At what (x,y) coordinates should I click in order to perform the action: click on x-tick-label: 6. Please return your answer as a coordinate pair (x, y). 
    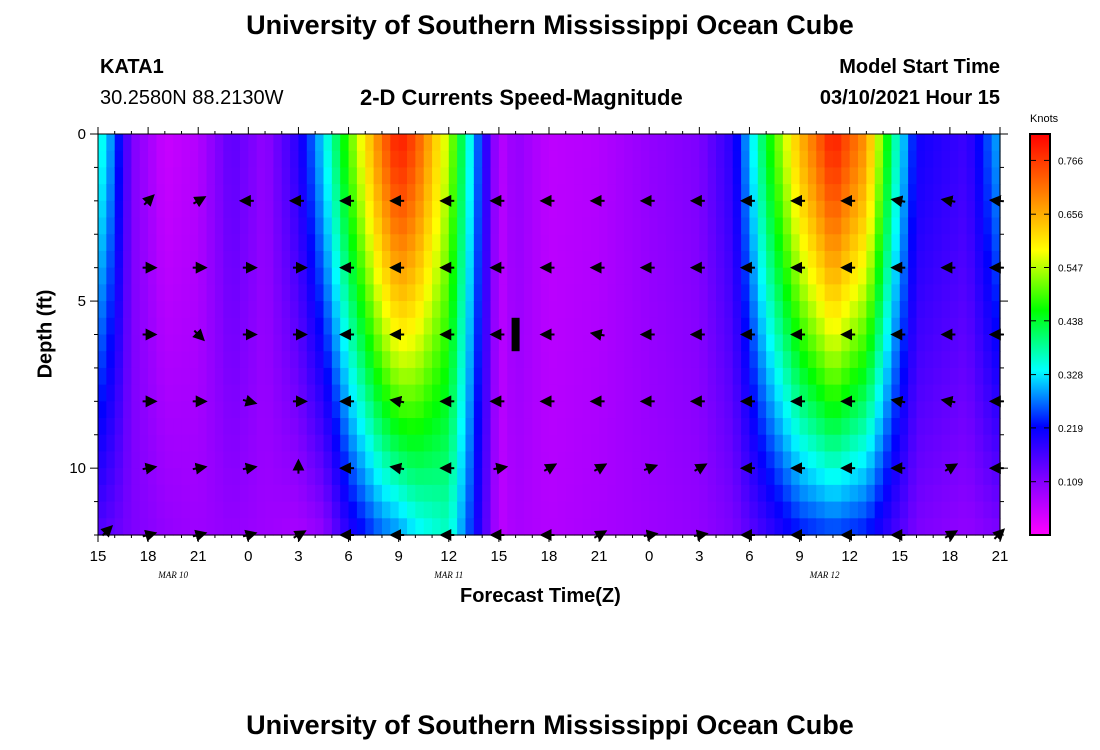
    Looking at the image, I should click on (749, 556).